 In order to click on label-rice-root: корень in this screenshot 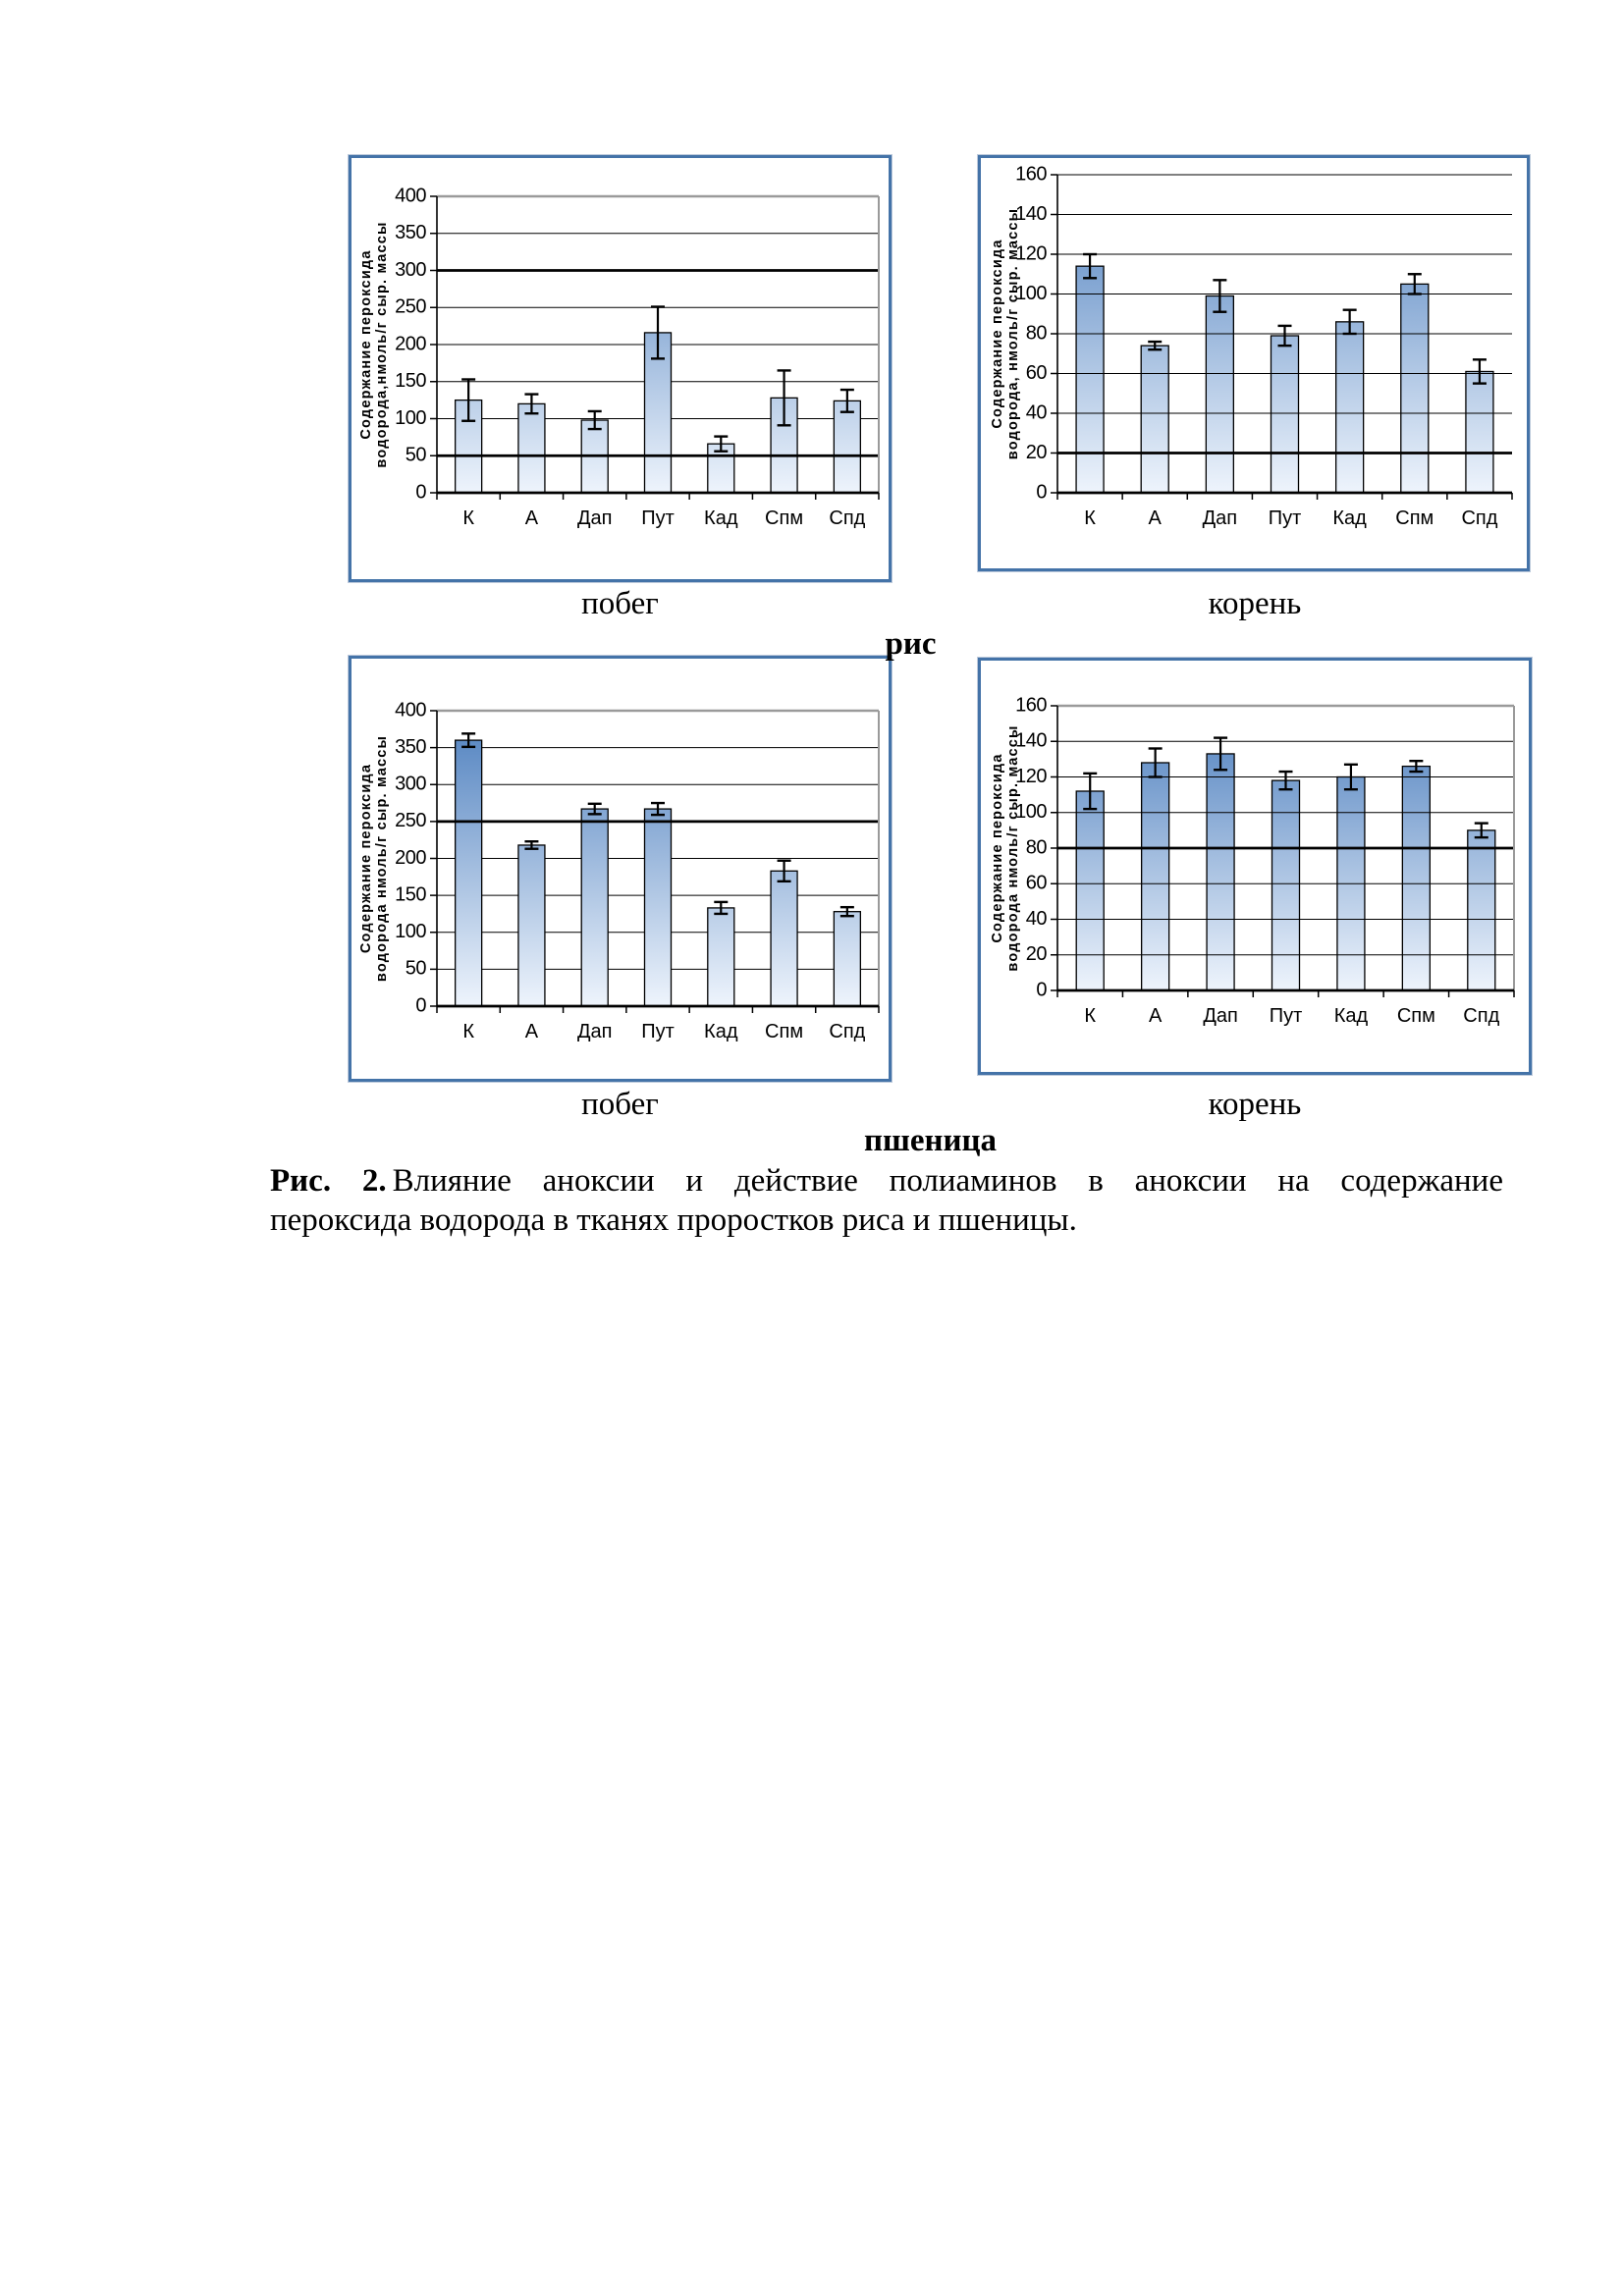, I will do `click(1255, 603)`.